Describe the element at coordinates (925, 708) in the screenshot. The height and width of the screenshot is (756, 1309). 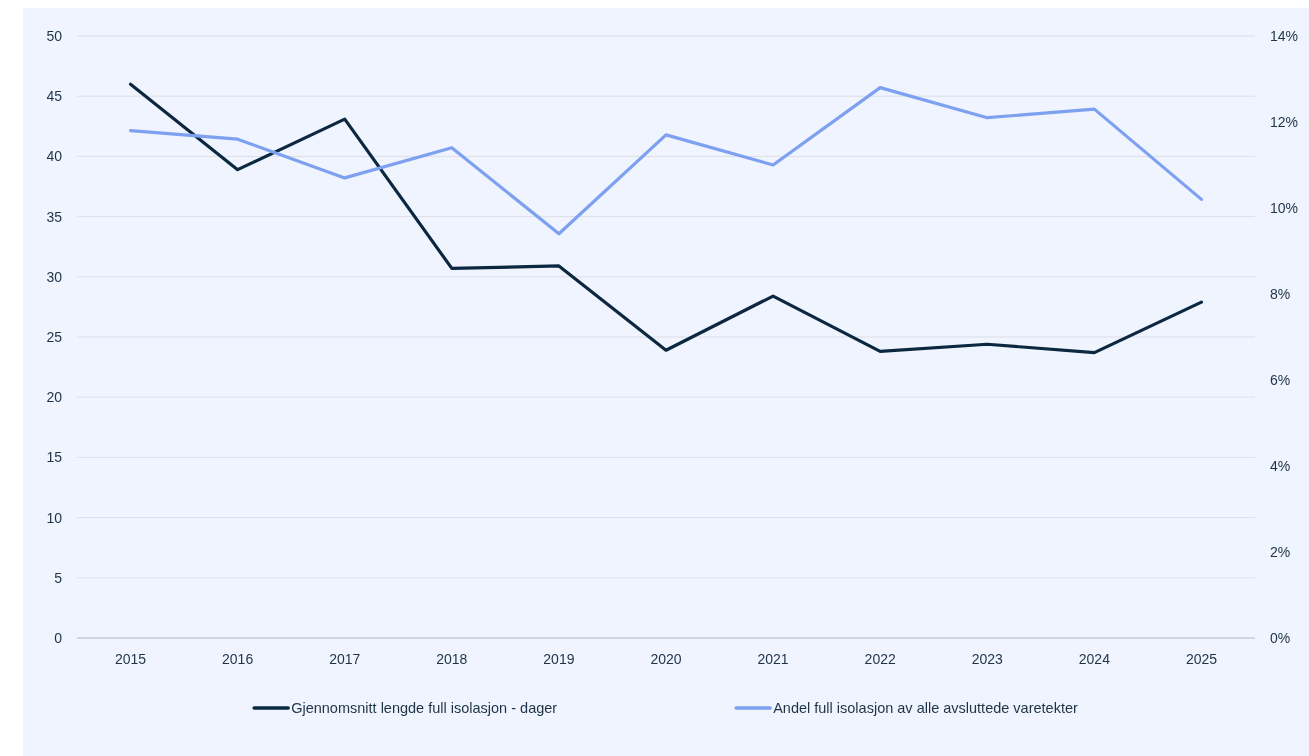
I see `legend-label: Andel full isolasjon av alle avsluttede varetekter` at that location.